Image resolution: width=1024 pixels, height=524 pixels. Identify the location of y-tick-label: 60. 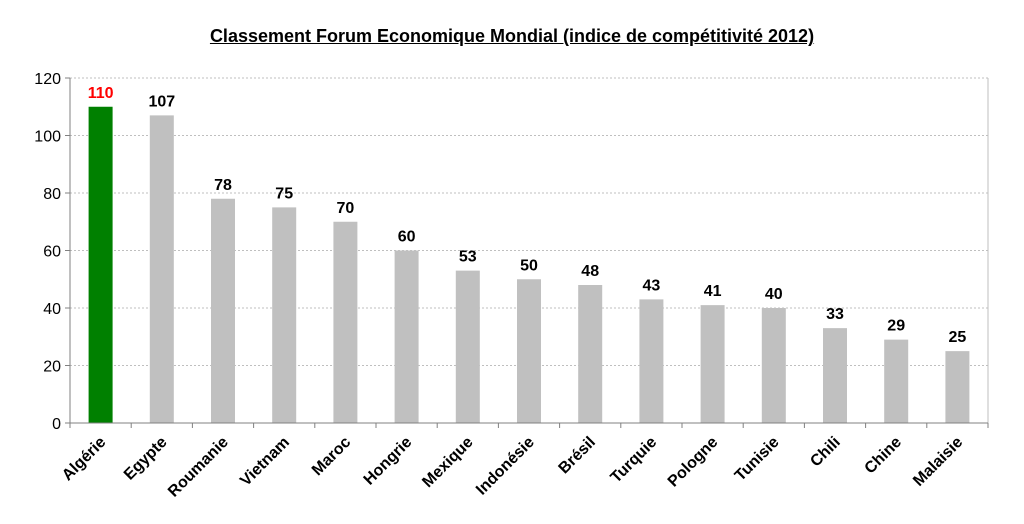
(52, 252).